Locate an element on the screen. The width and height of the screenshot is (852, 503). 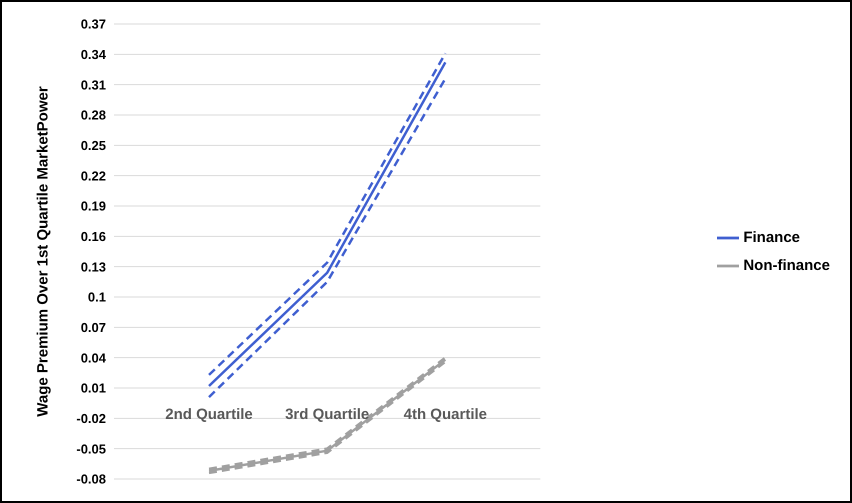
y-tick-label: 0.16 is located at coordinates (93, 236).